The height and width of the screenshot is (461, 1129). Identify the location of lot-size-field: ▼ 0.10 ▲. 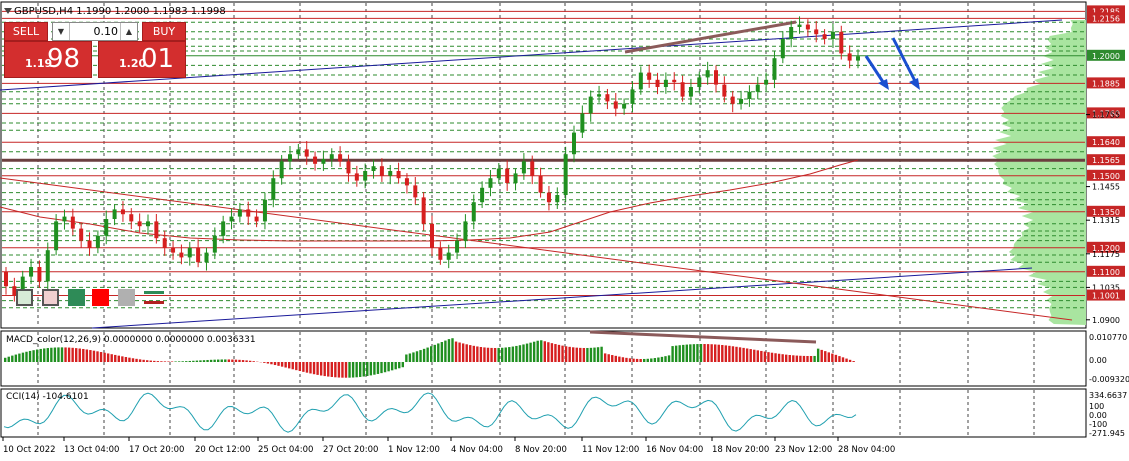
(95, 31).